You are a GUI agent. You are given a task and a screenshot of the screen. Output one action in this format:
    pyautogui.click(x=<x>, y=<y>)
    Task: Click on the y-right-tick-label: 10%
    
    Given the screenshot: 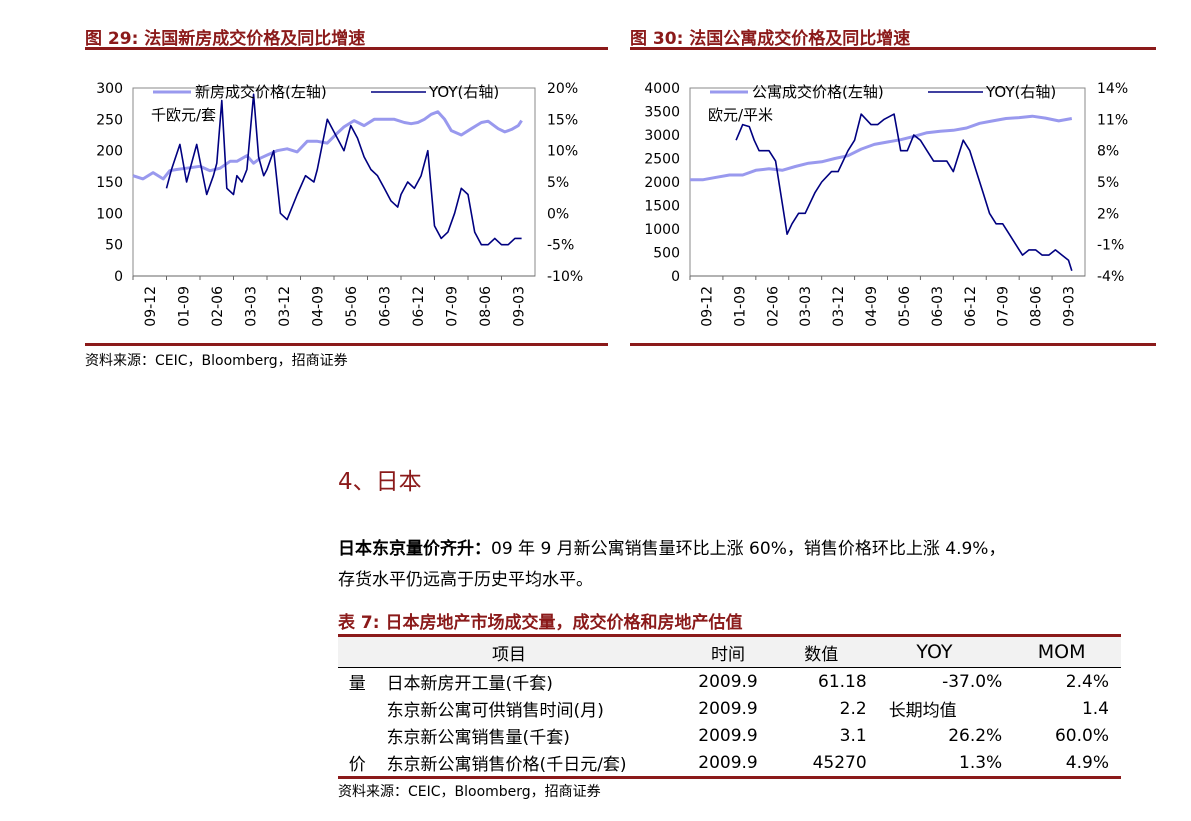 What is the action you would take?
    pyautogui.click(x=562, y=152)
    